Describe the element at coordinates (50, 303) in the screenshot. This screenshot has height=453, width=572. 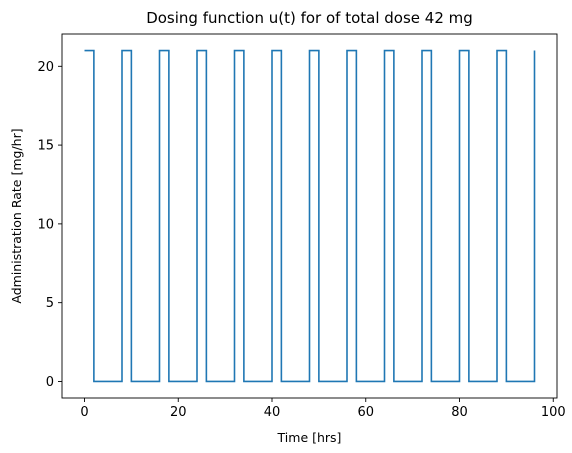
I see `y-tick-label: 5` at that location.